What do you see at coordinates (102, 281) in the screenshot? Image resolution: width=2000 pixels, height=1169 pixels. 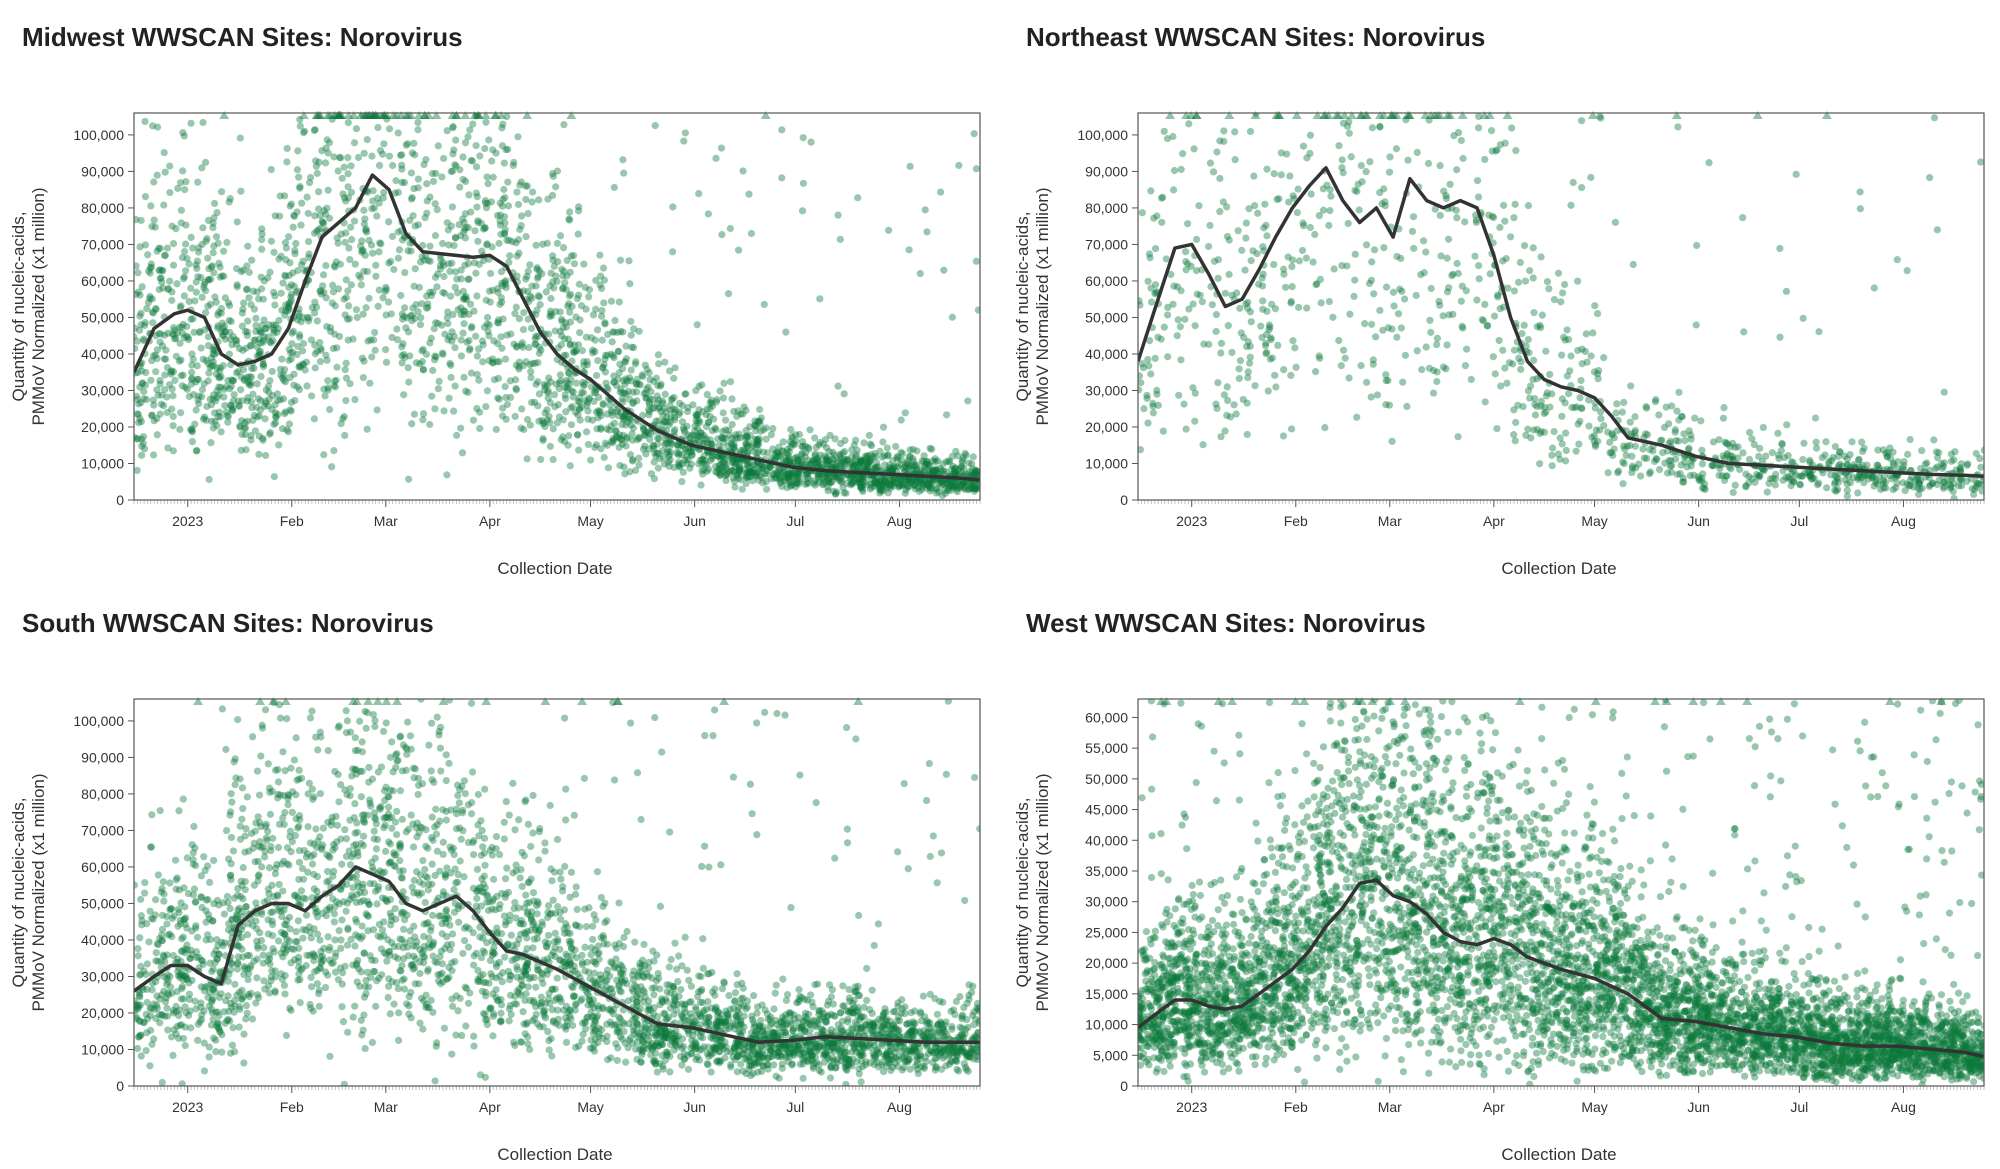 I see `y-tick-label: 60,000` at bounding box center [102, 281].